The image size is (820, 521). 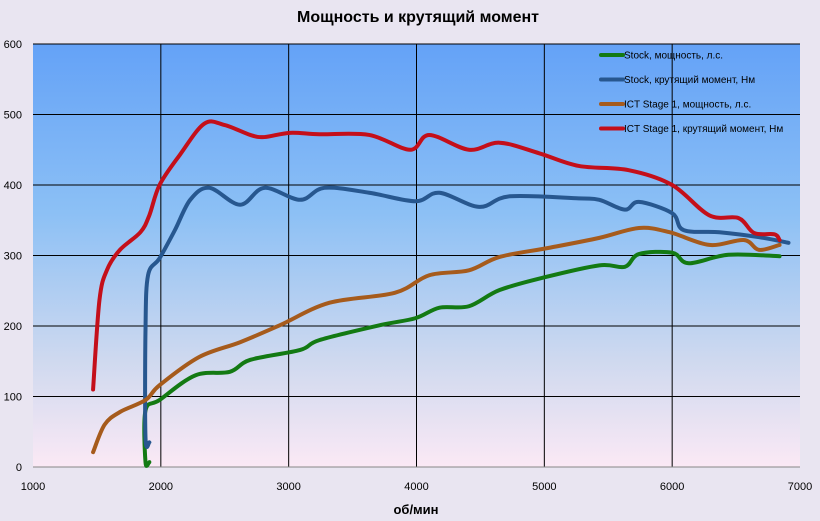 I want to click on x-tick-label: 3000, so click(x=288, y=487).